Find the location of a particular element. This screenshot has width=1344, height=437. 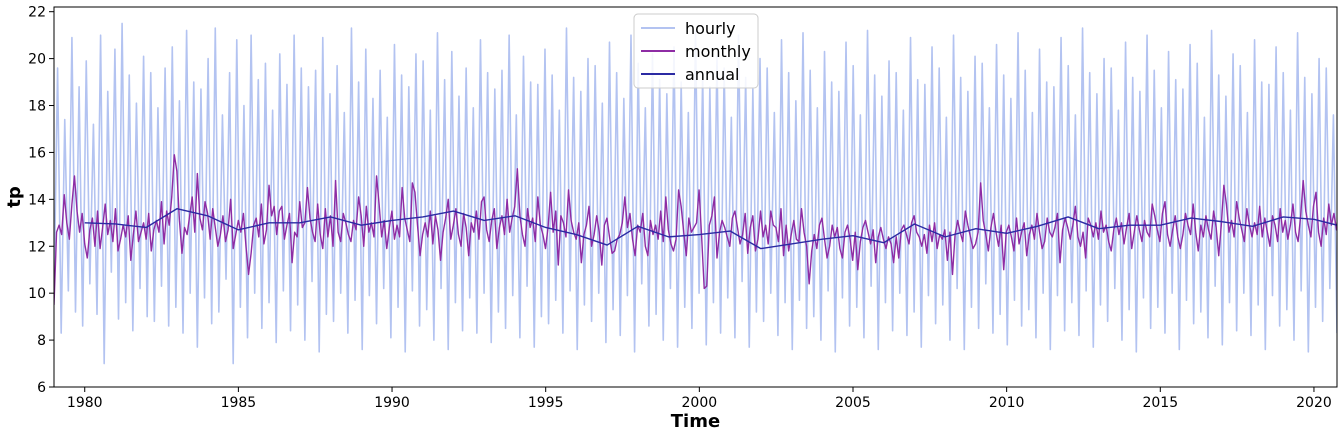

legend-box is located at coordinates (696, 51).